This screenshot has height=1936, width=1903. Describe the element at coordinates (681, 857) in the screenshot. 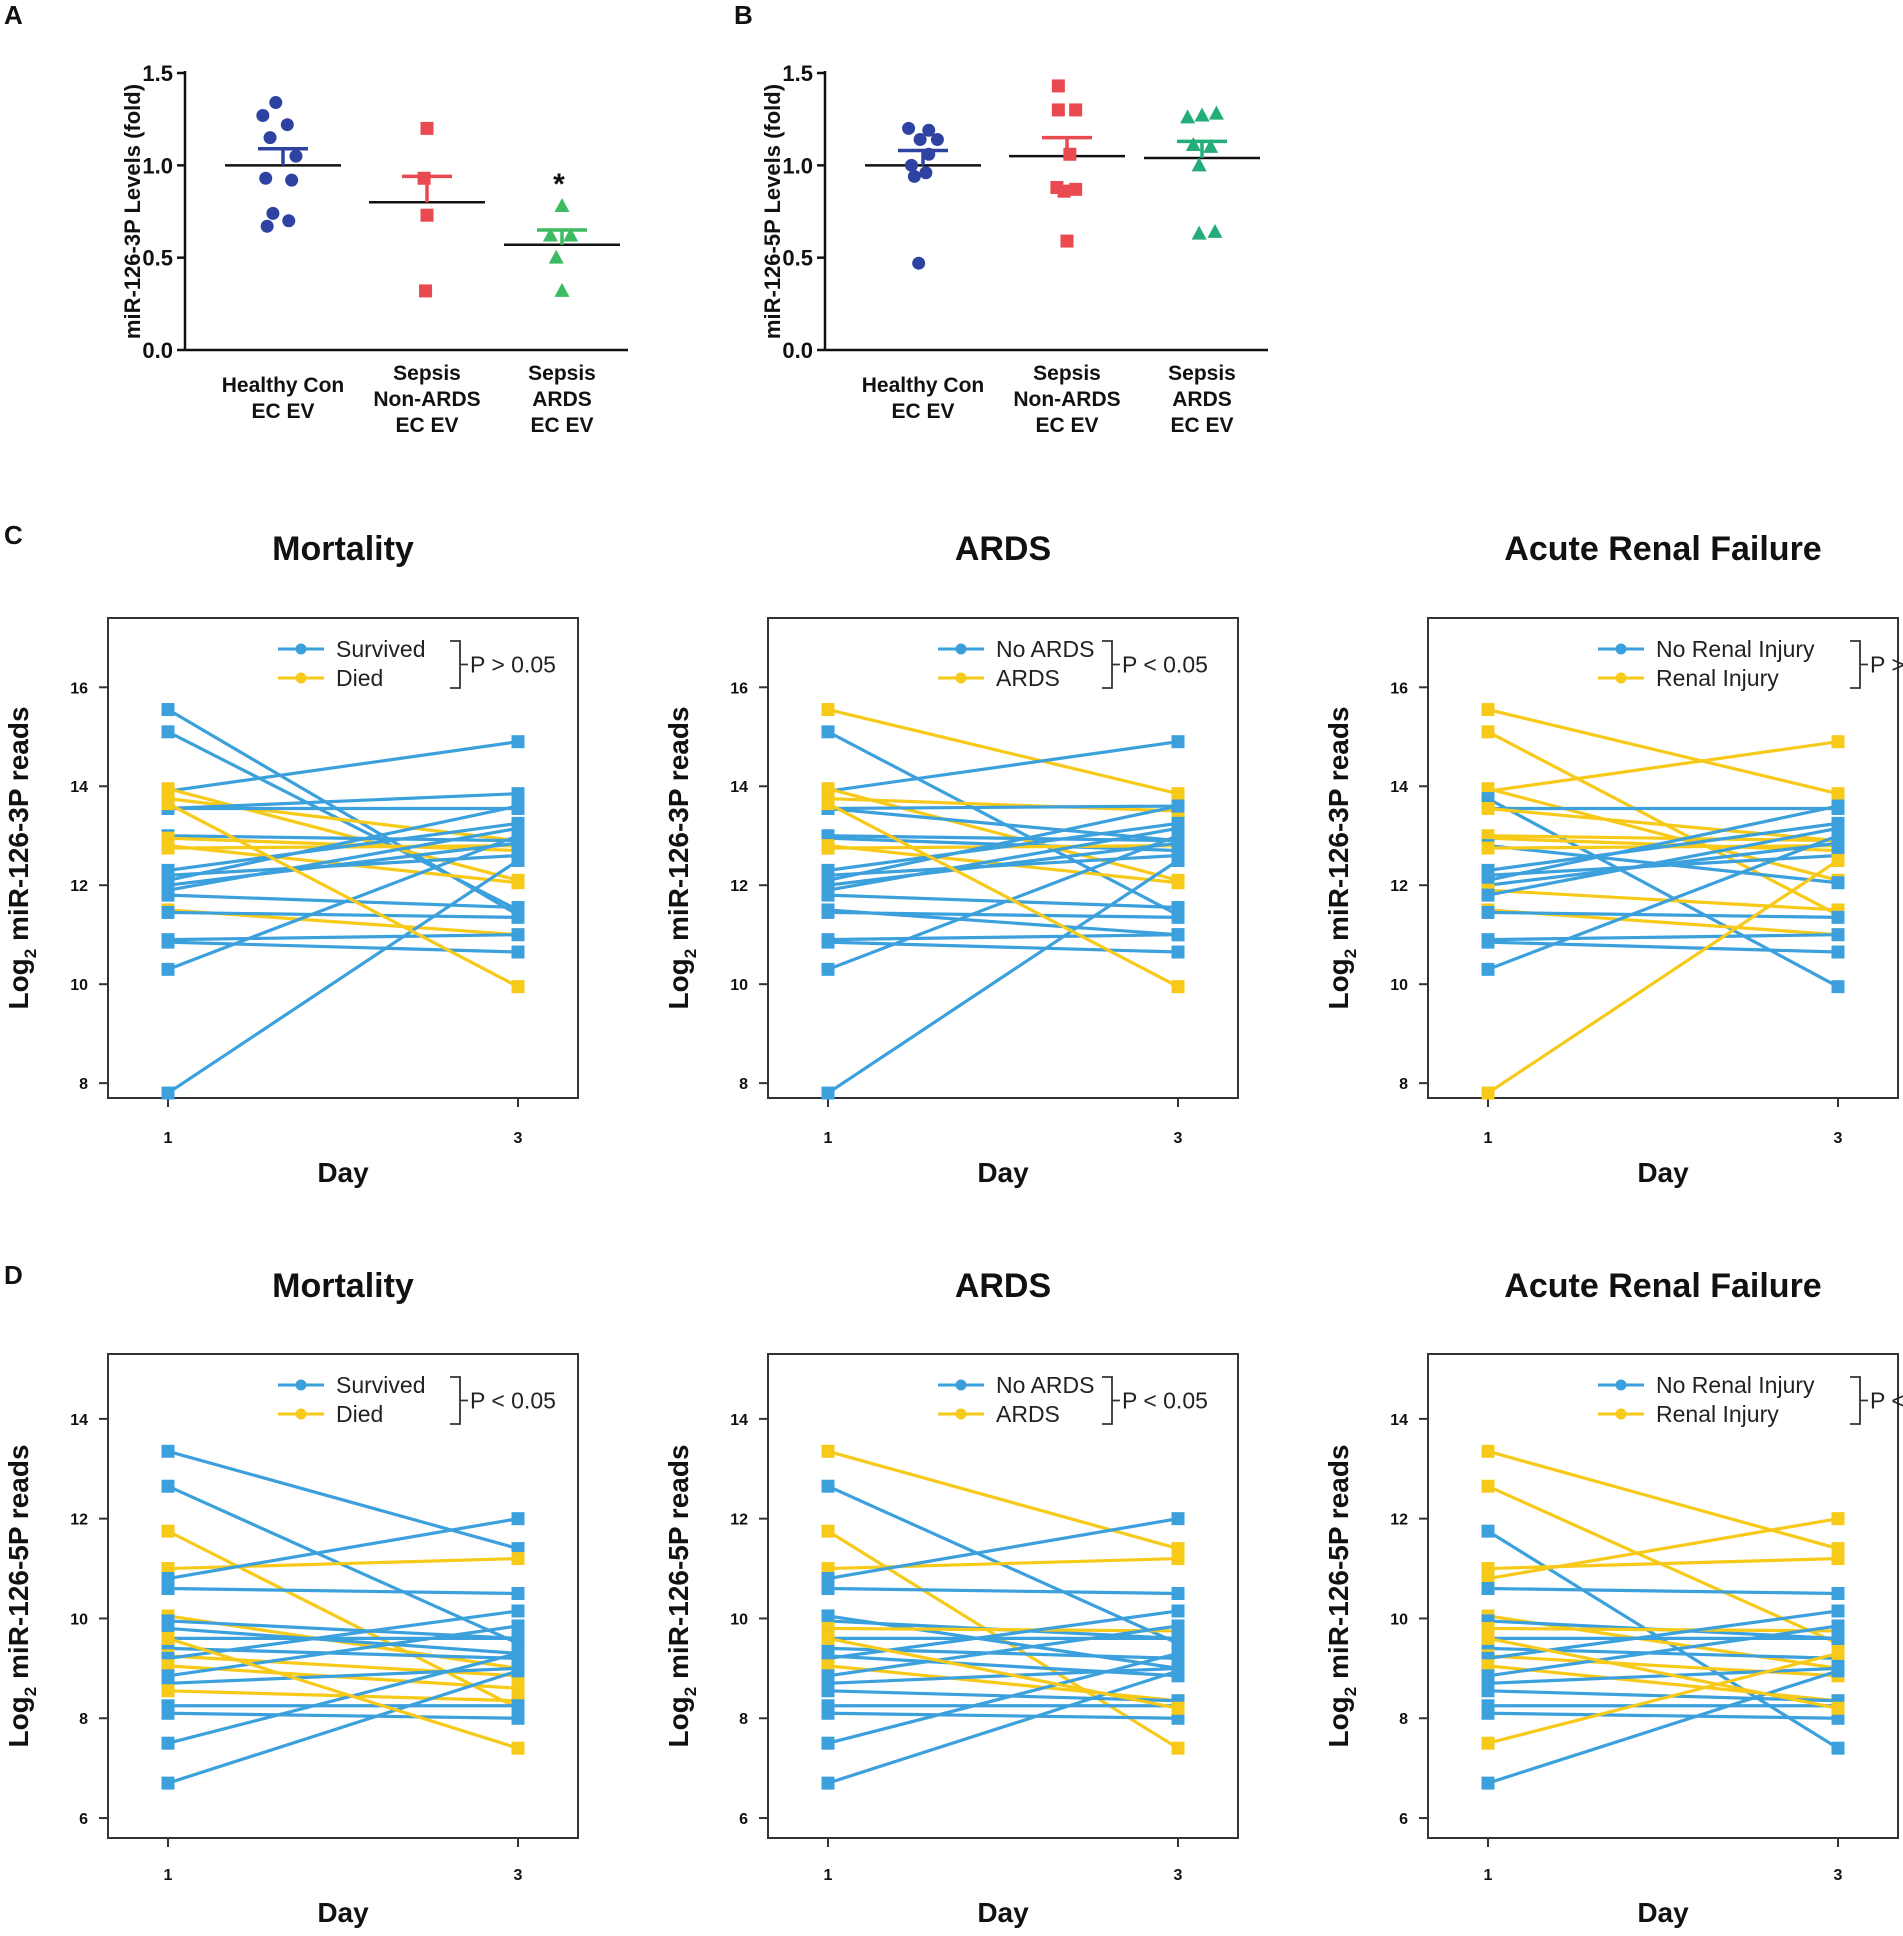

I see `panel-c-subplot-2-y-axis-label: Log2 miR-126-3P reads` at that location.